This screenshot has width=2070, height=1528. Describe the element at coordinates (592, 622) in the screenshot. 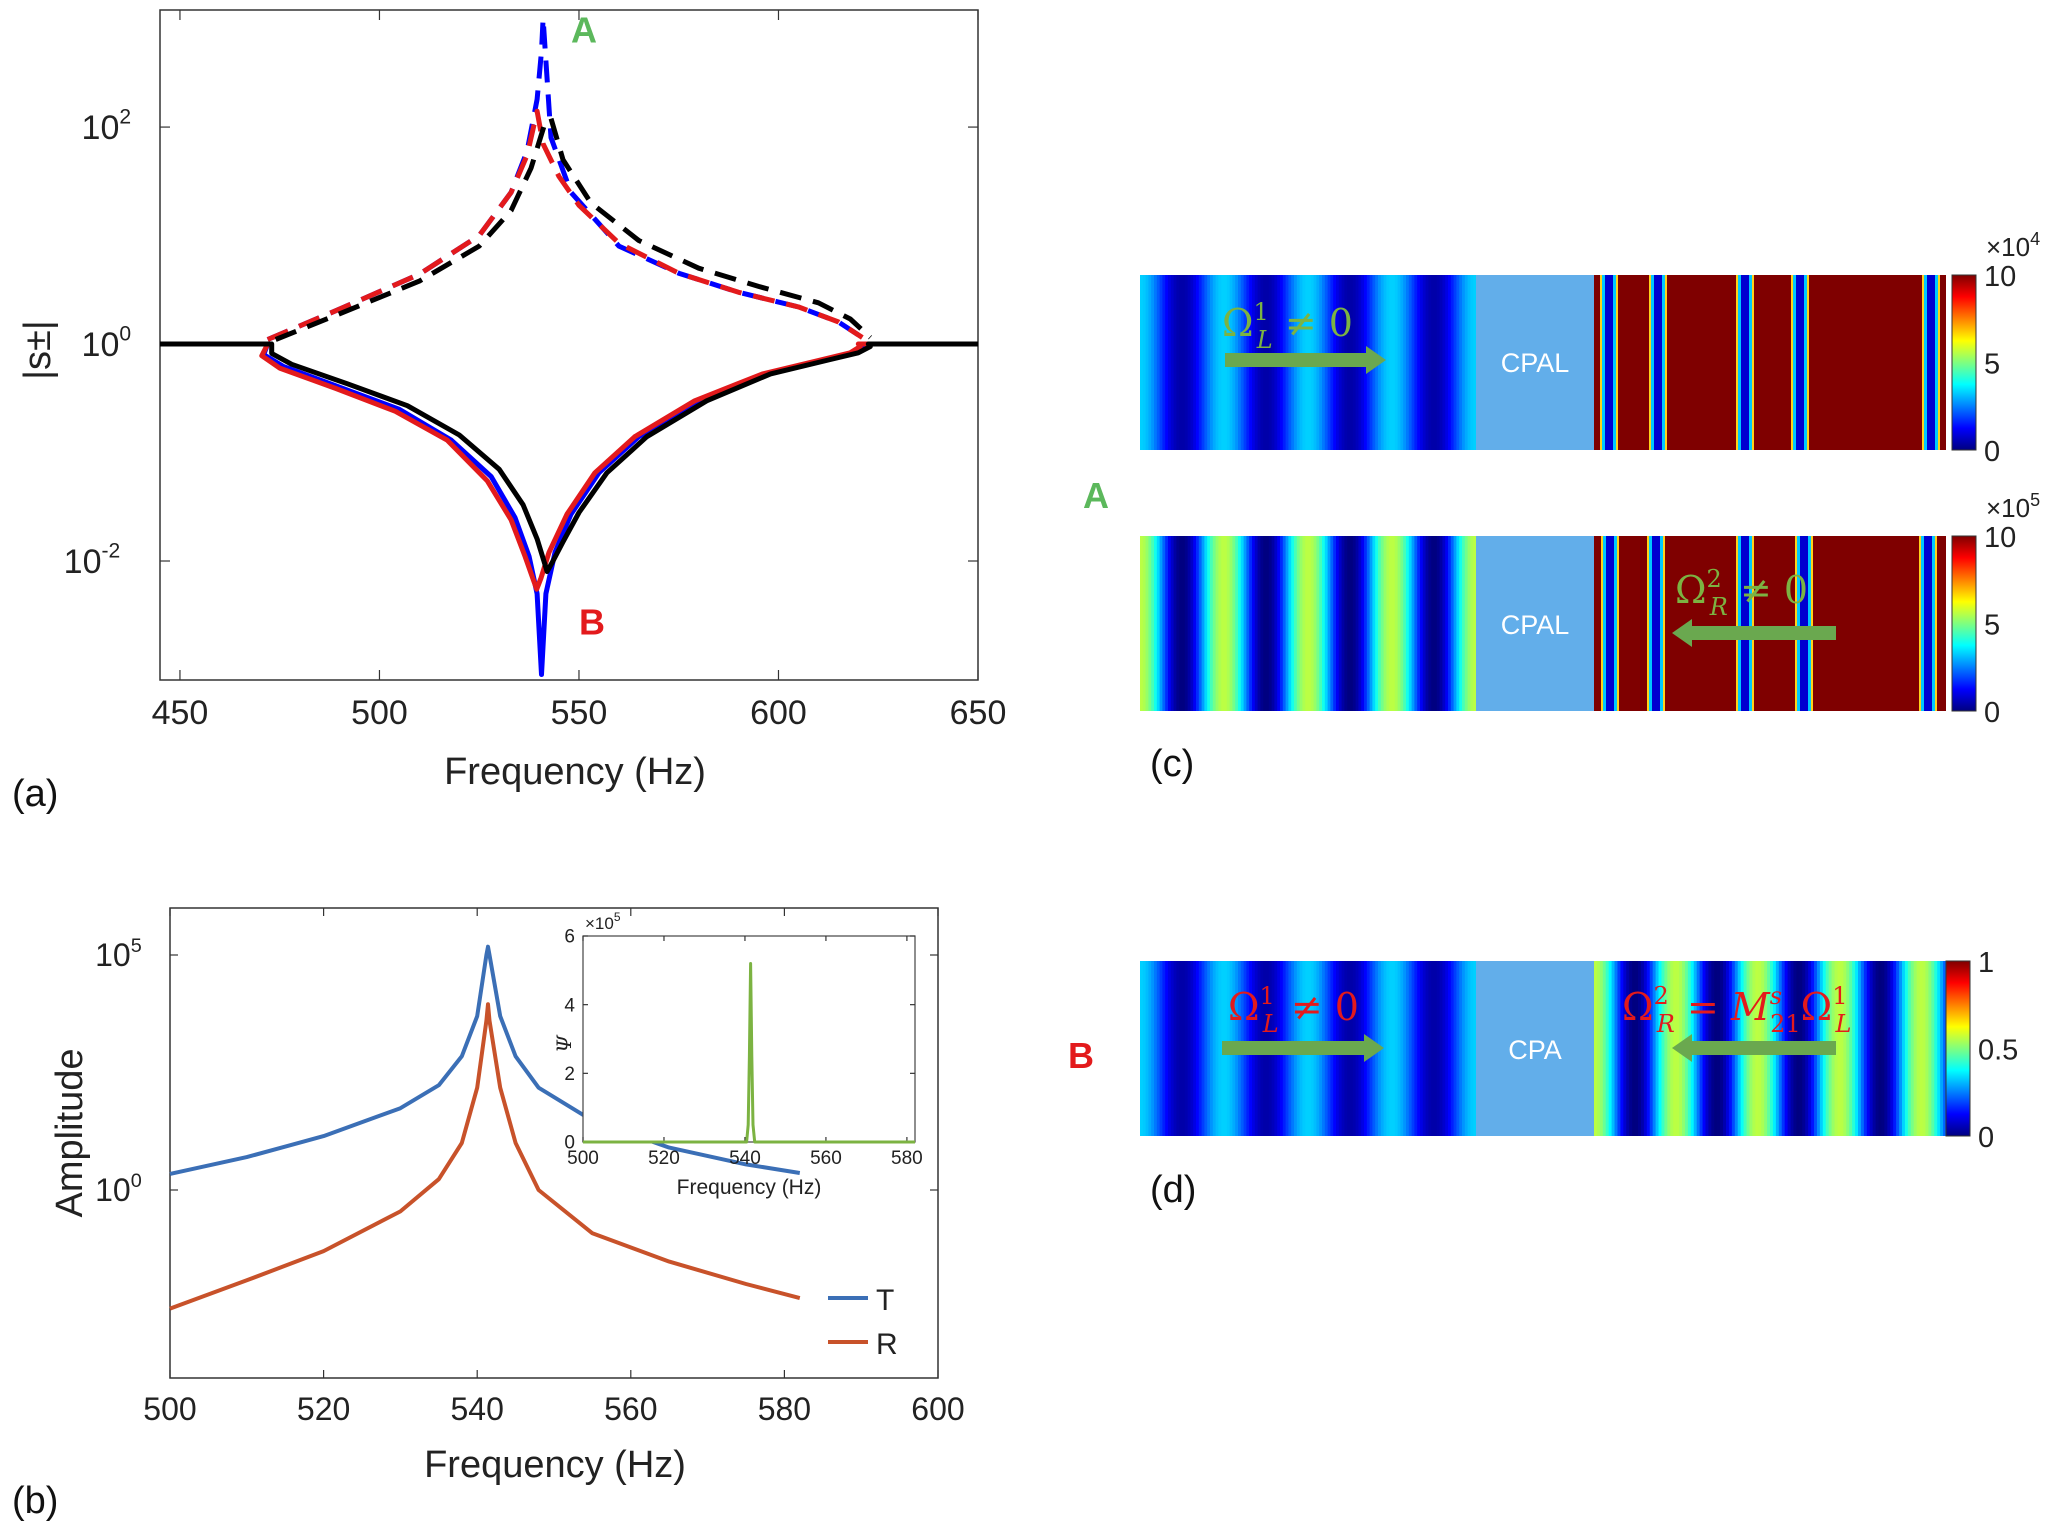

I see `annotation-B: B` at that location.